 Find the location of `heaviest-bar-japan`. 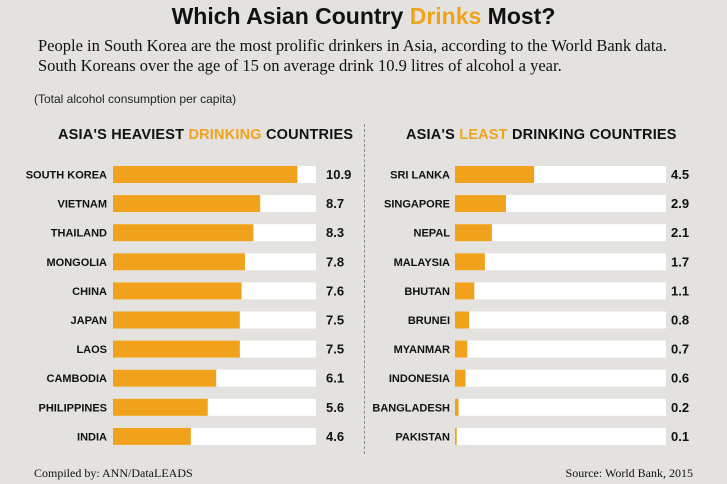

heaviest-bar-japan is located at coordinates (176, 320).